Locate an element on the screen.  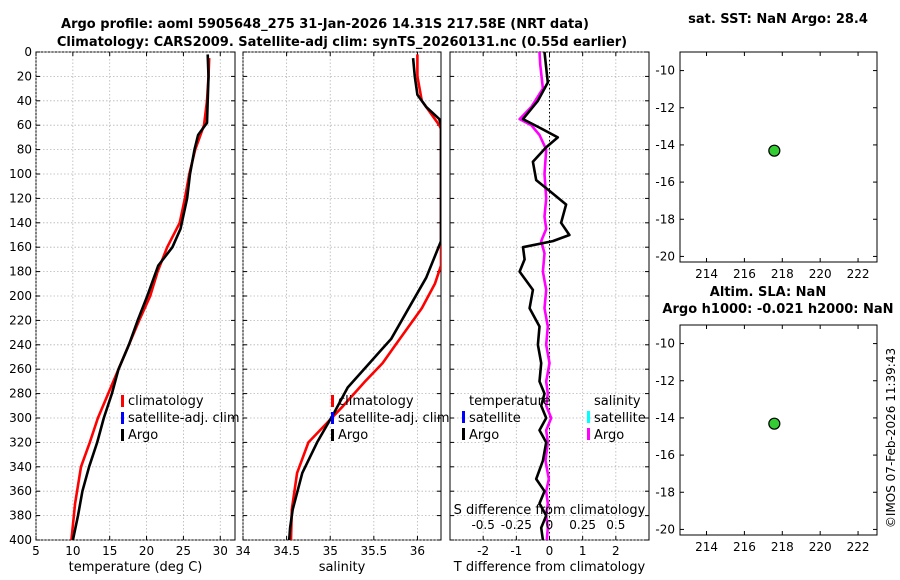
climatology-line is located at coordinates (365, 297).